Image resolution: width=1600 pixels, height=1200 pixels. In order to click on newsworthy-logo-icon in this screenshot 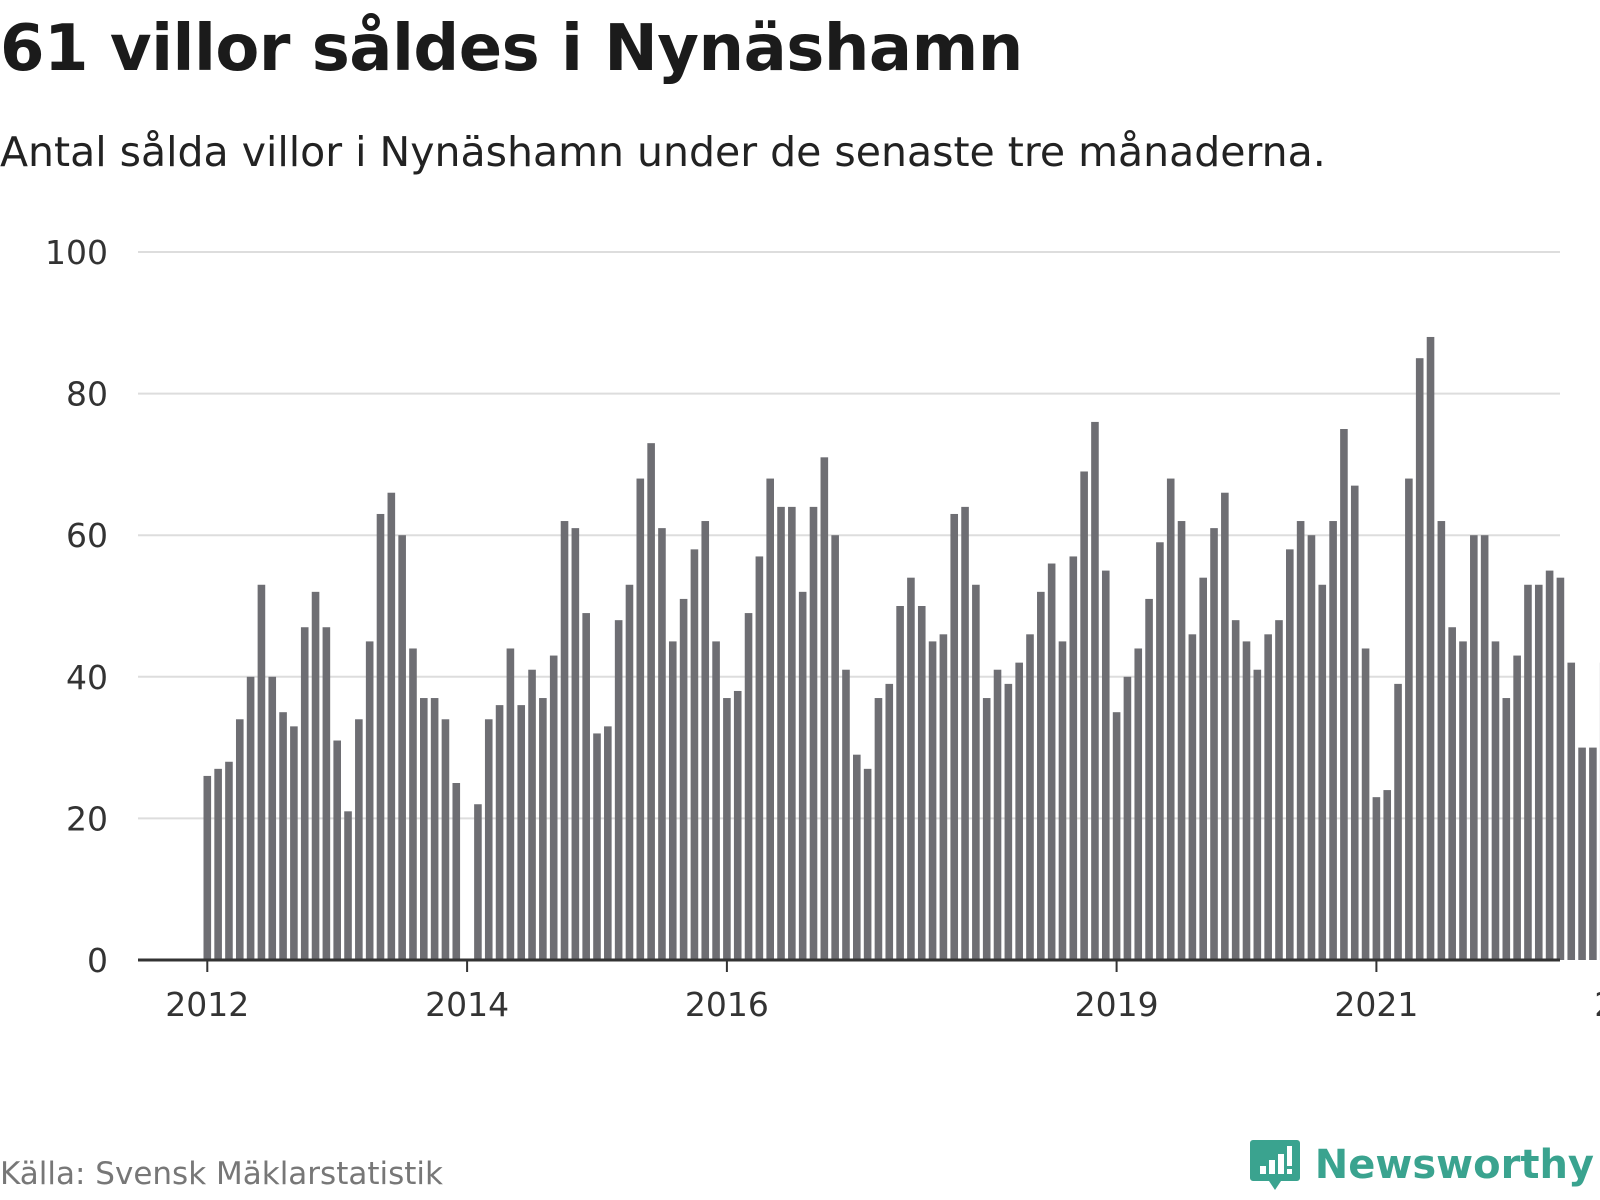, I will do `click(1274, 1165)`.